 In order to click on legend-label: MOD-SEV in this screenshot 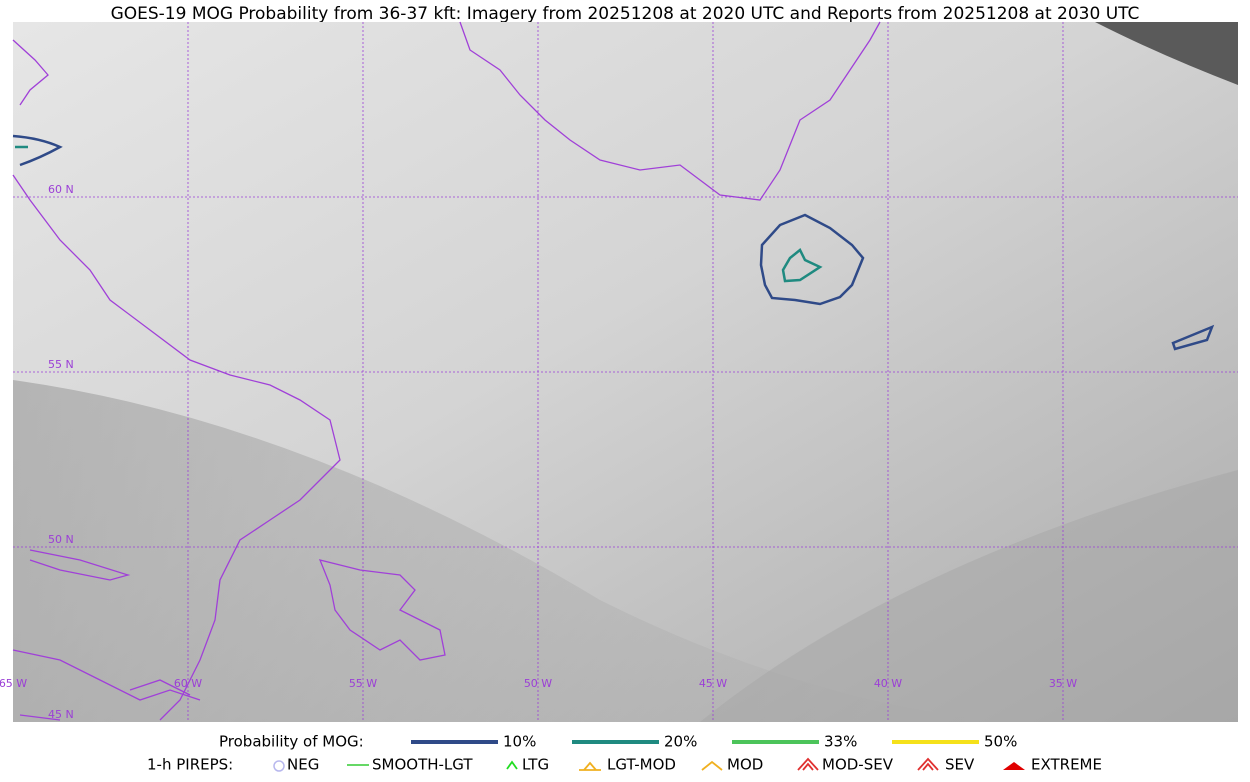, I will do `click(858, 765)`.